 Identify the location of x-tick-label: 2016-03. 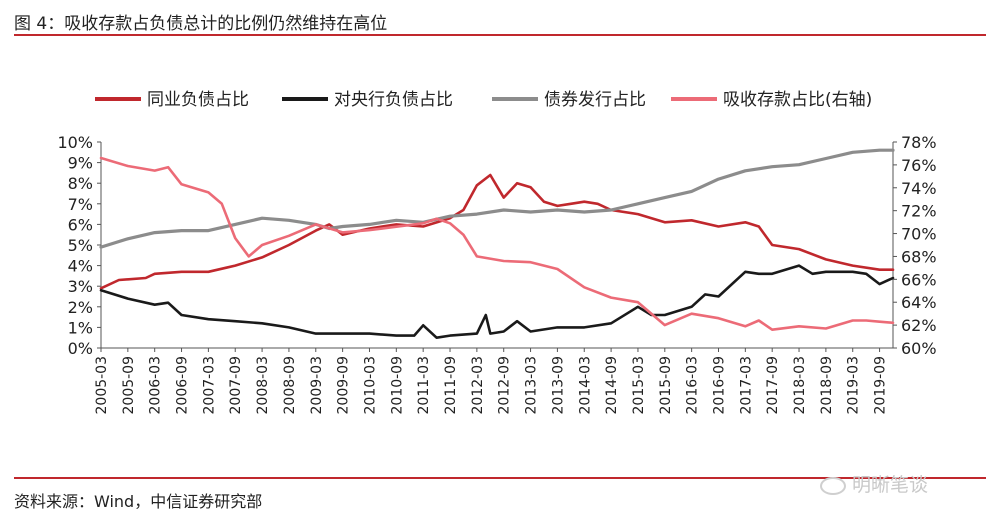
(693, 385).